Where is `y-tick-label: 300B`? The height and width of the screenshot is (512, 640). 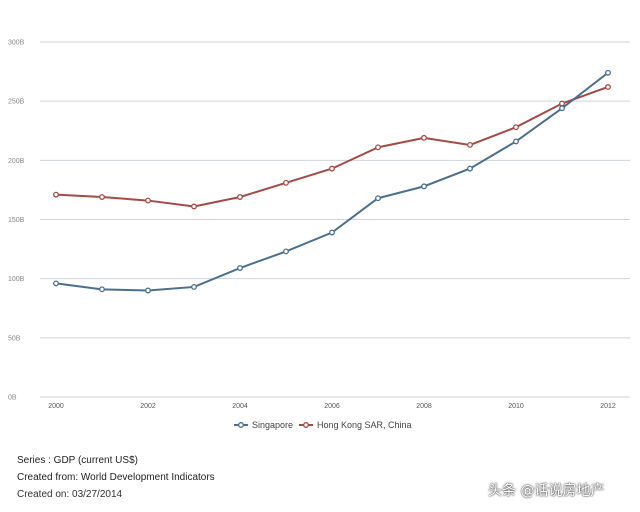
y-tick-label: 300B is located at coordinates (16, 43).